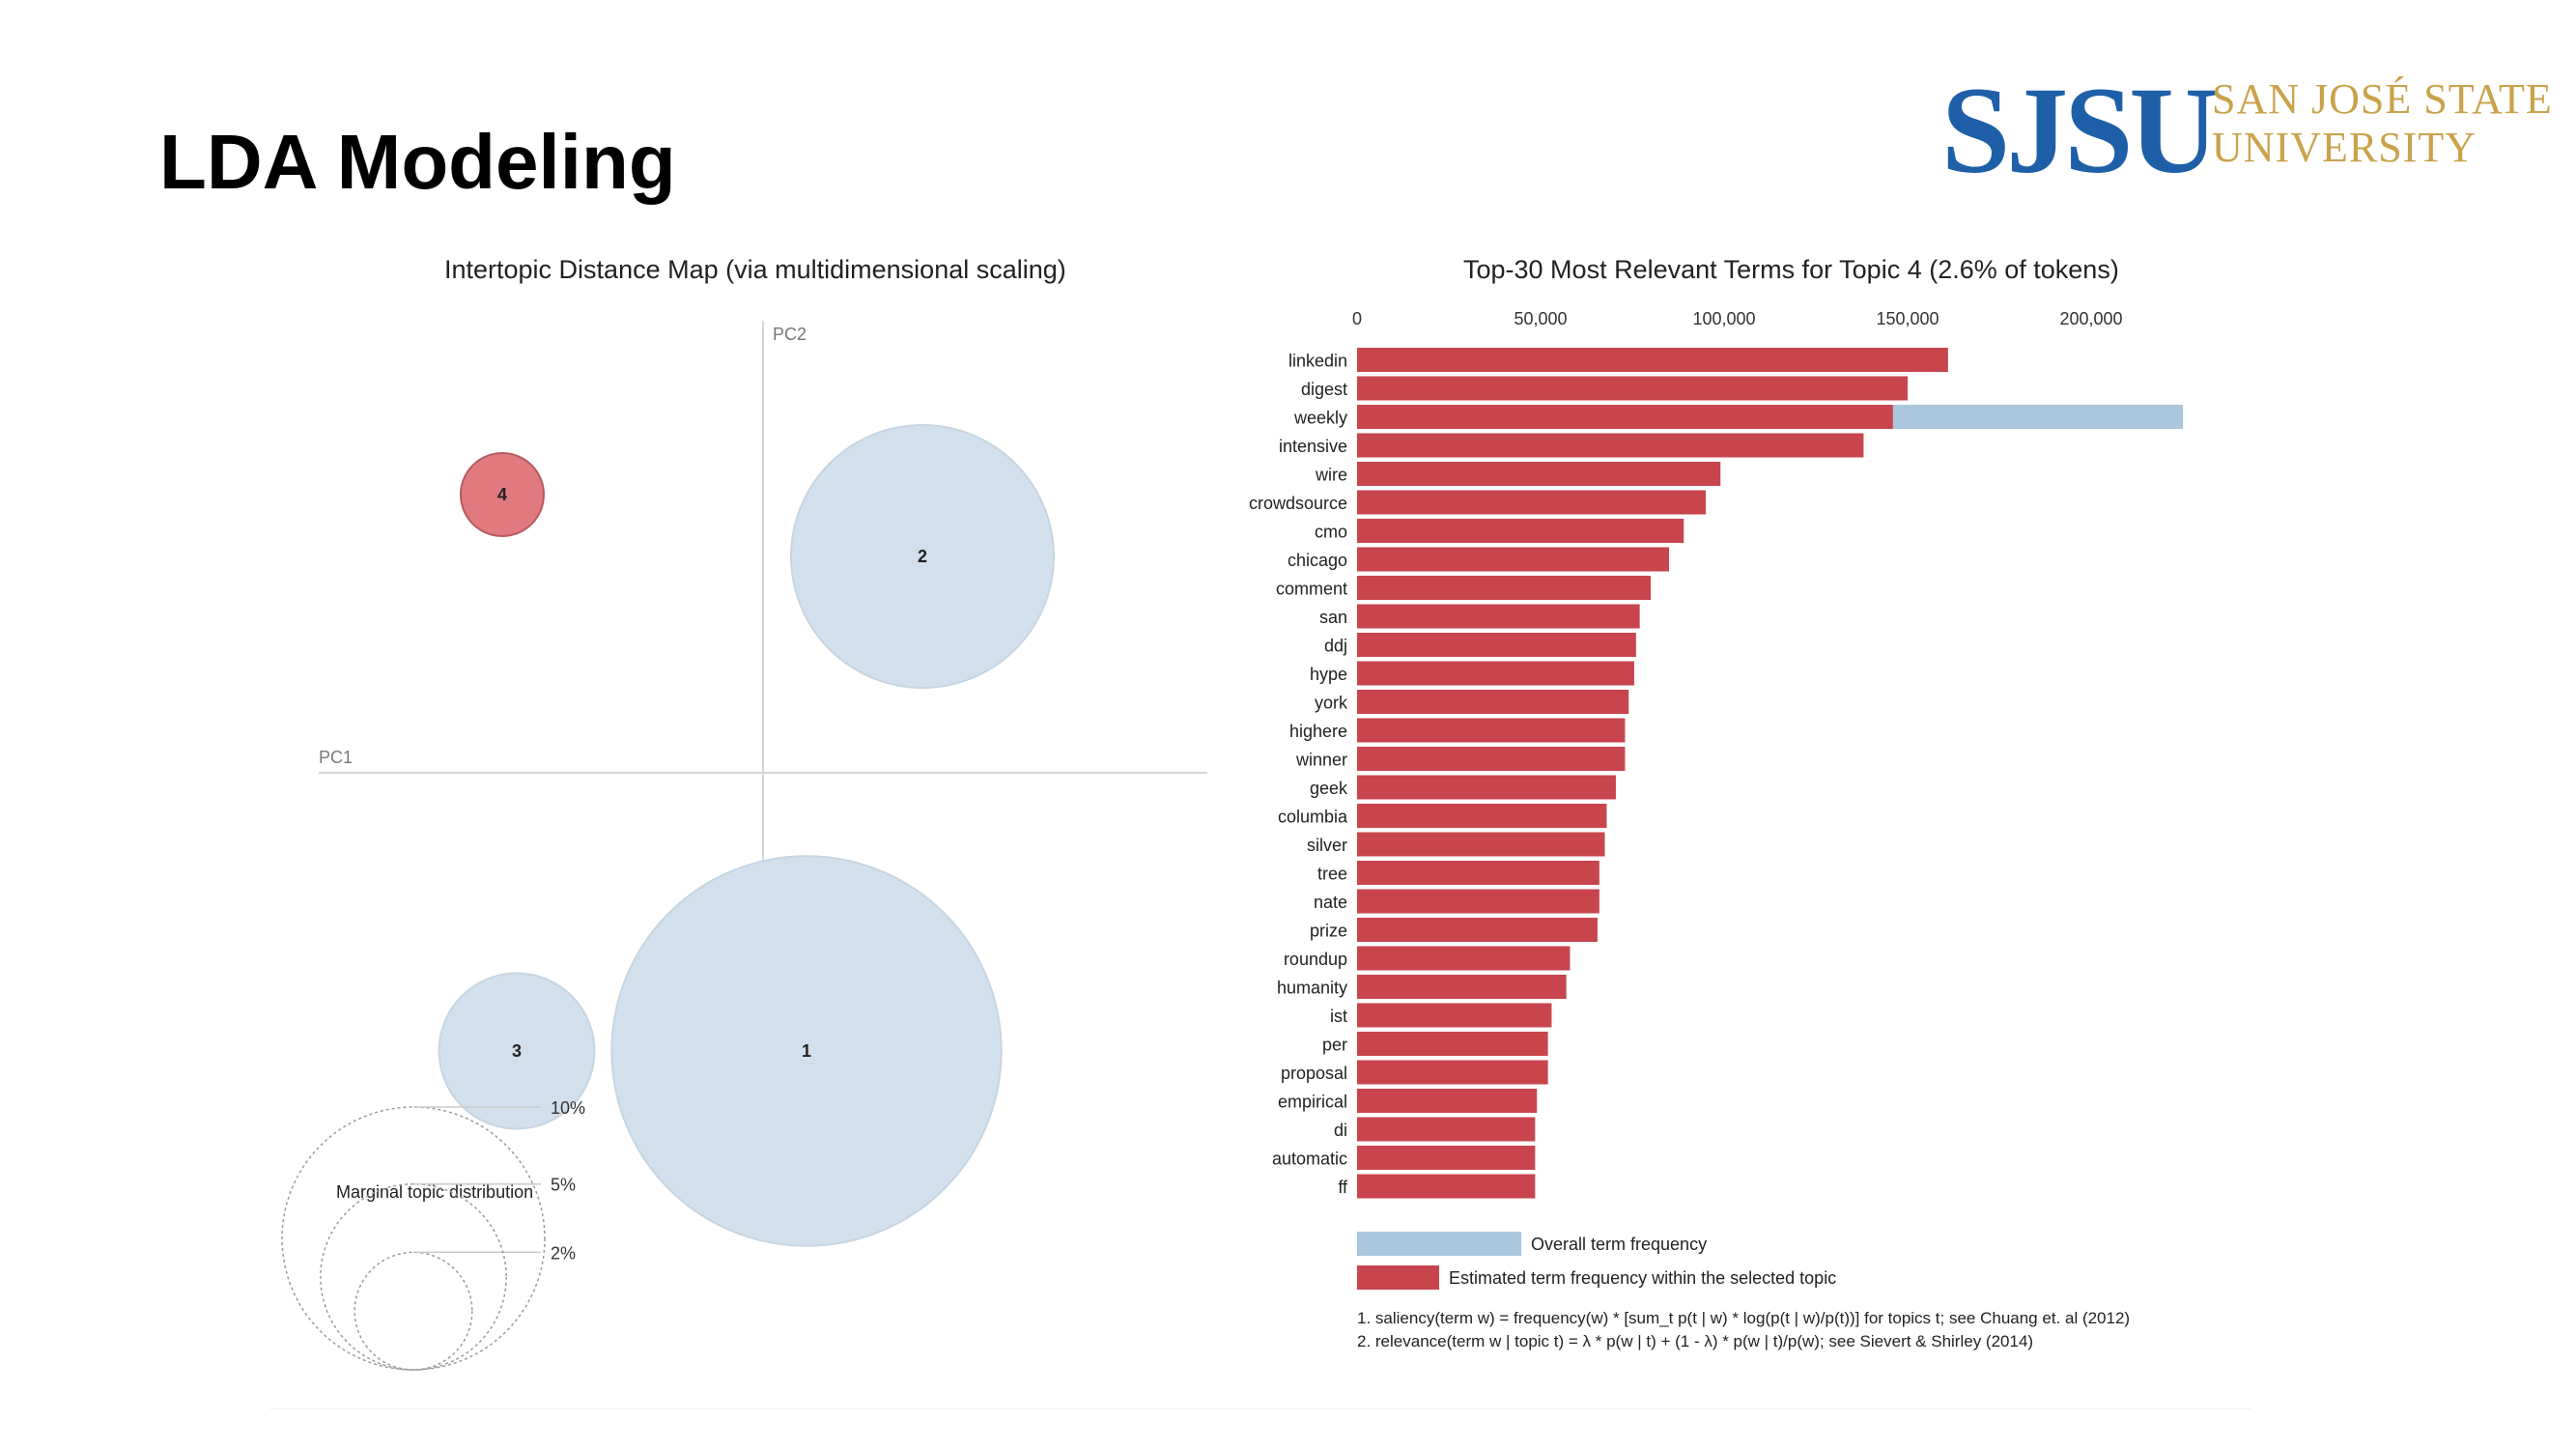 This screenshot has height=1449, width=2576. Describe the element at coordinates (1331, 475) in the screenshot. I see `term-label: wire` at that location.